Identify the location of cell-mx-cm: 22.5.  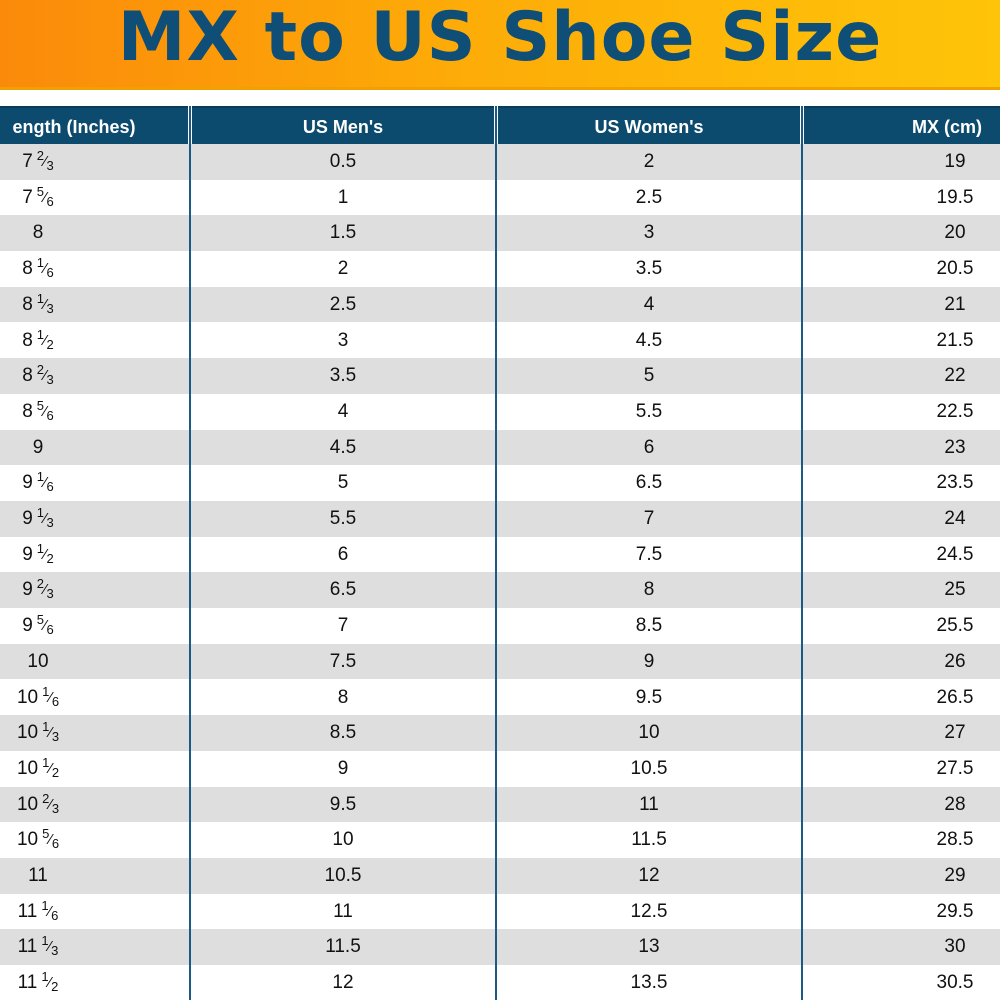
(955, 411).